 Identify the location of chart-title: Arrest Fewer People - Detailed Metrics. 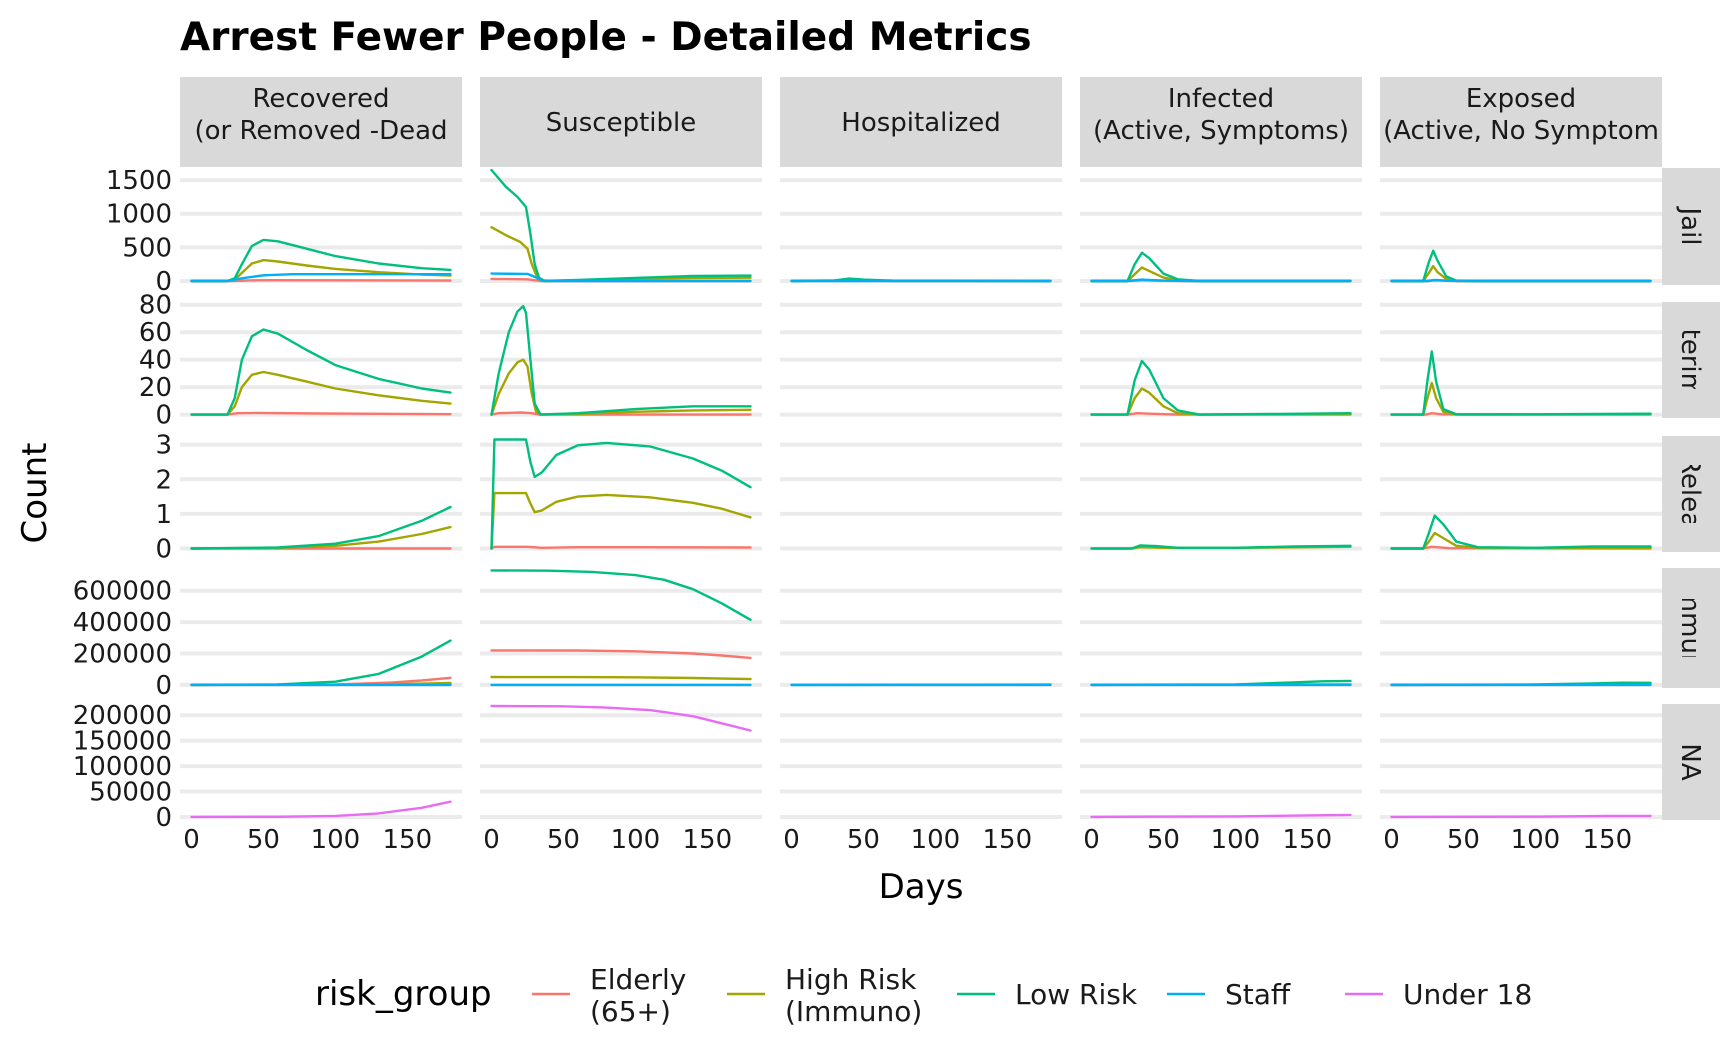
(606, 37).